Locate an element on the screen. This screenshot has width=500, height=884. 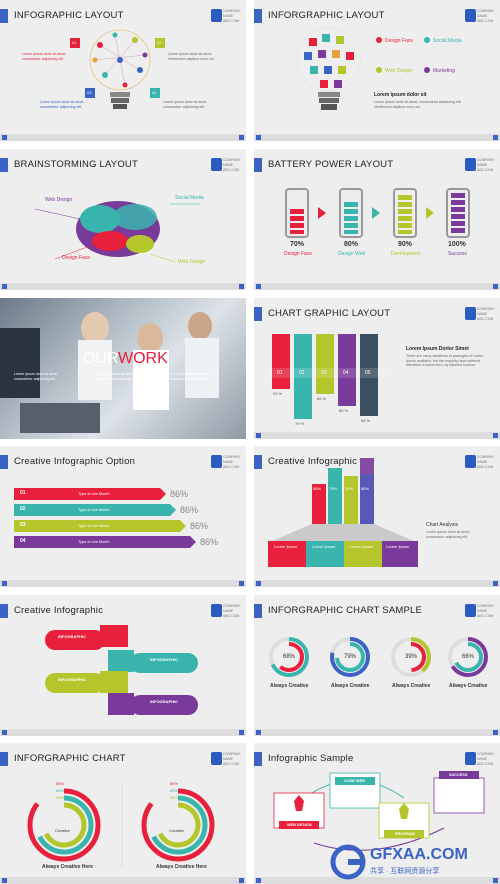
bulb-network-graphic is located at coordinates (117, 69).